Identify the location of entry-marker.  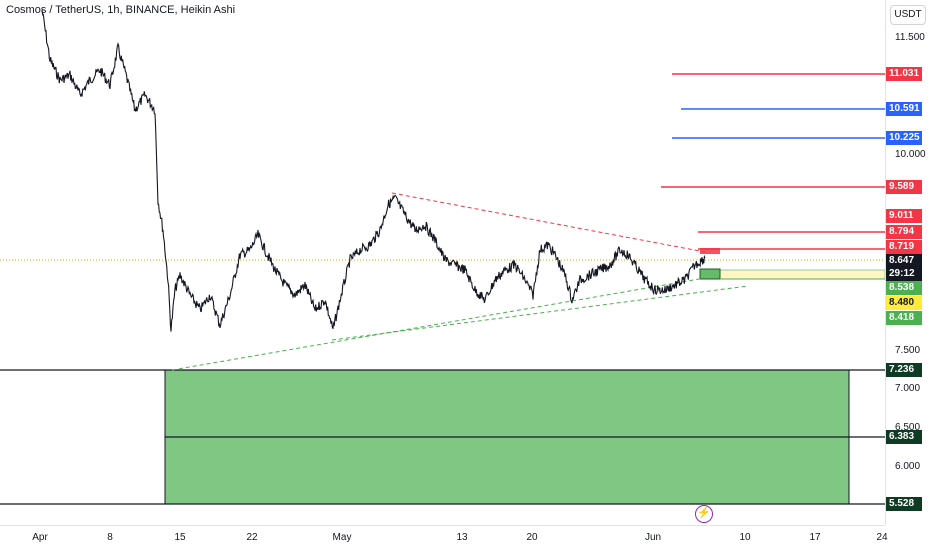
(710, 274).